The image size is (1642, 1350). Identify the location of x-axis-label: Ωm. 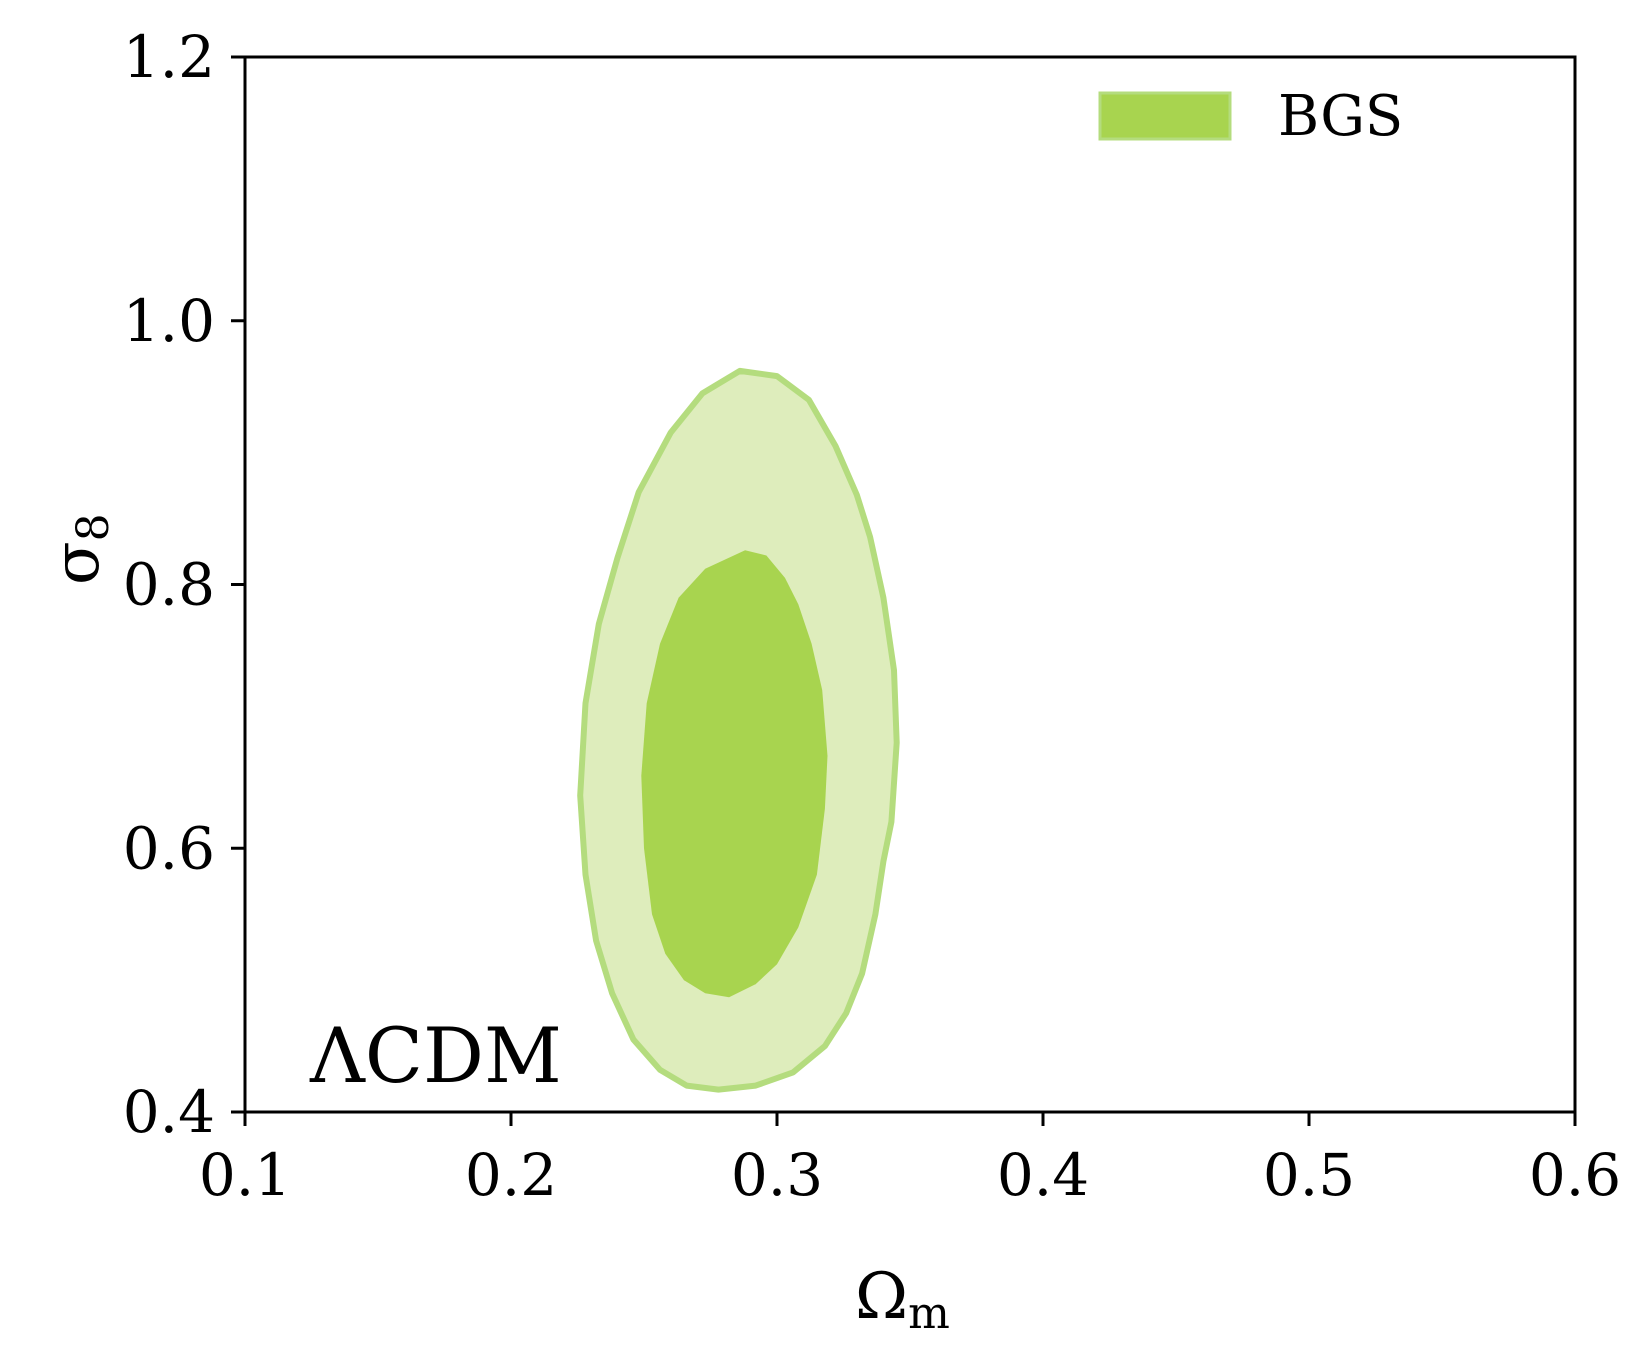
(902, 1299).